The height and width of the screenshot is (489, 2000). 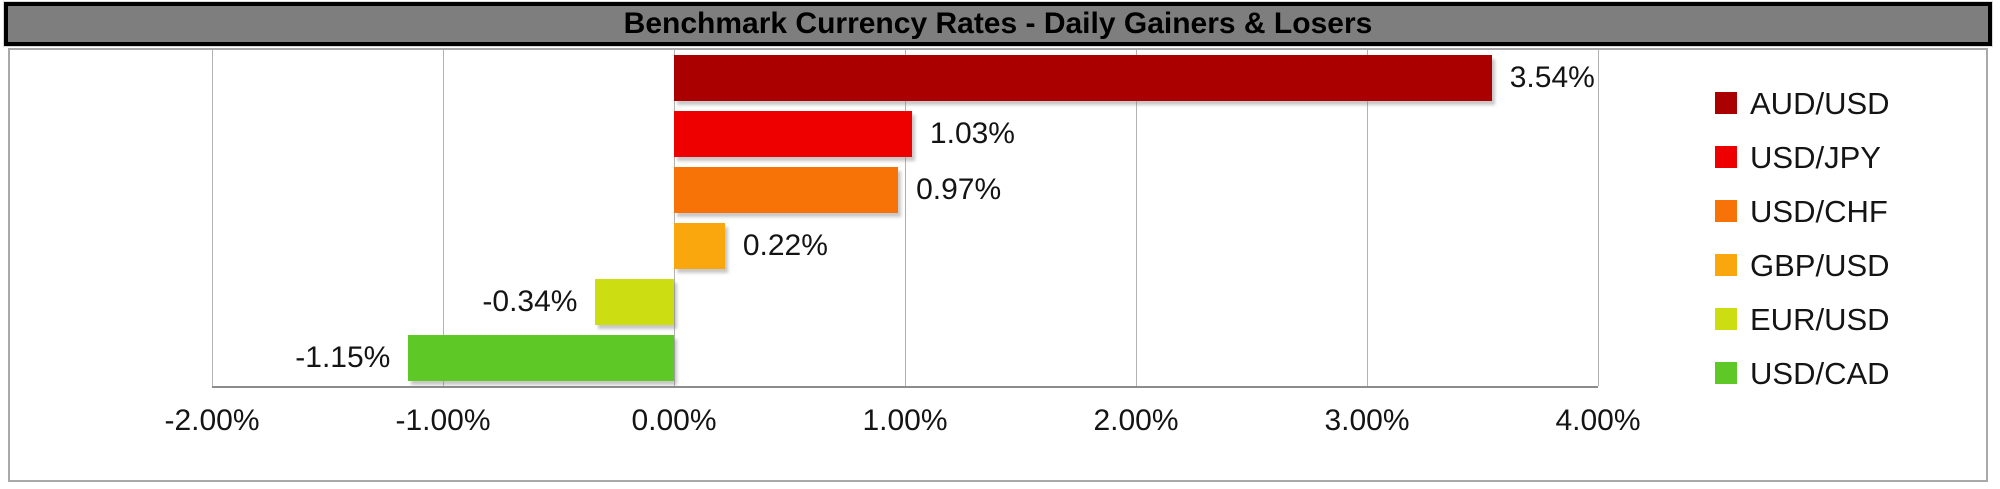 I want to click on x-tick-label: 1.00%, so click(x=905, y=420).